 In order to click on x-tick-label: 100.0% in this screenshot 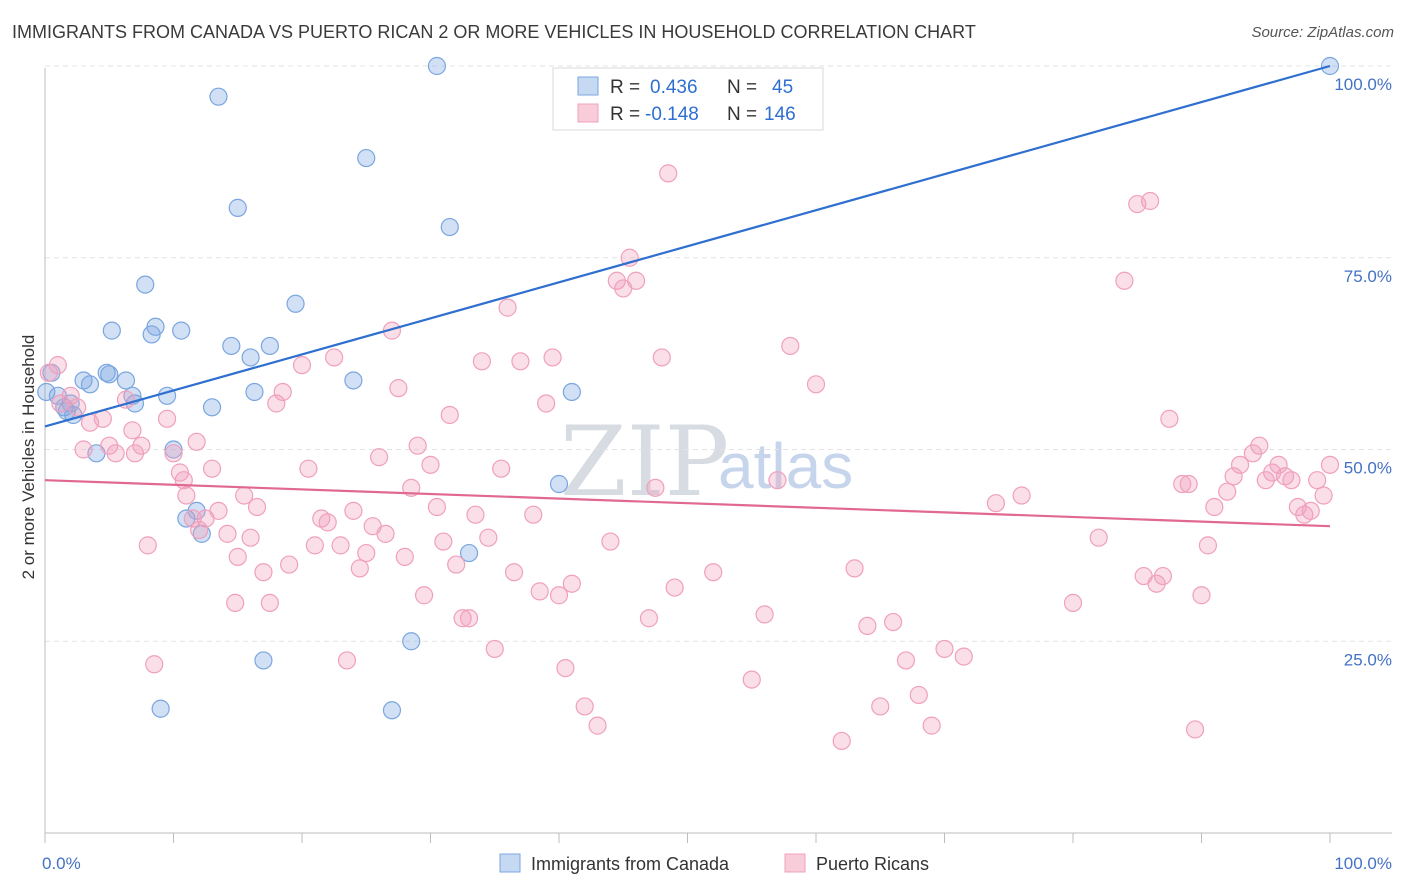, I will do `click(1363, 863)`.